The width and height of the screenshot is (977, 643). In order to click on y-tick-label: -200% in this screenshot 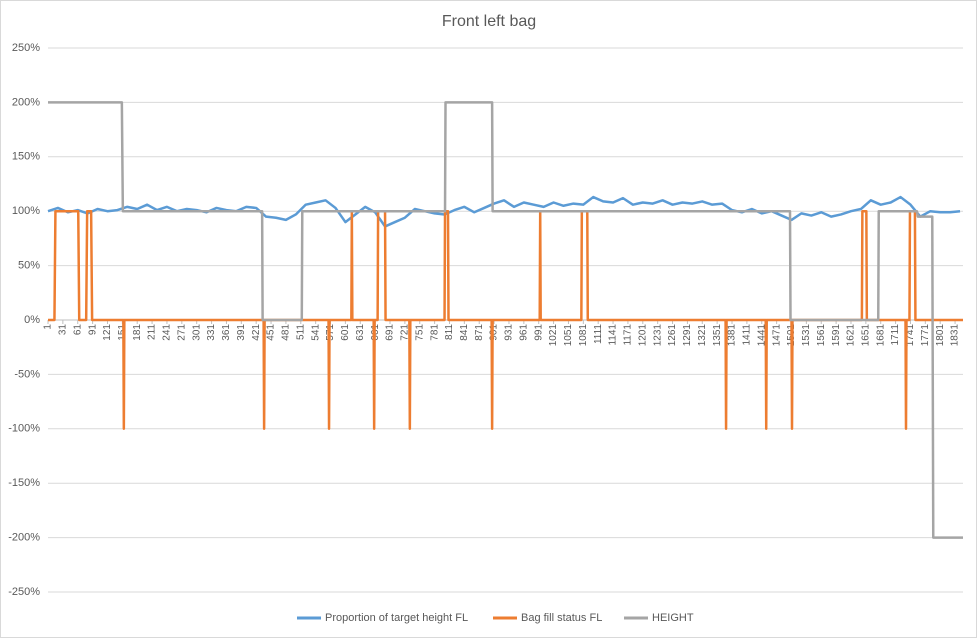, I will do `click(24, 538)`.